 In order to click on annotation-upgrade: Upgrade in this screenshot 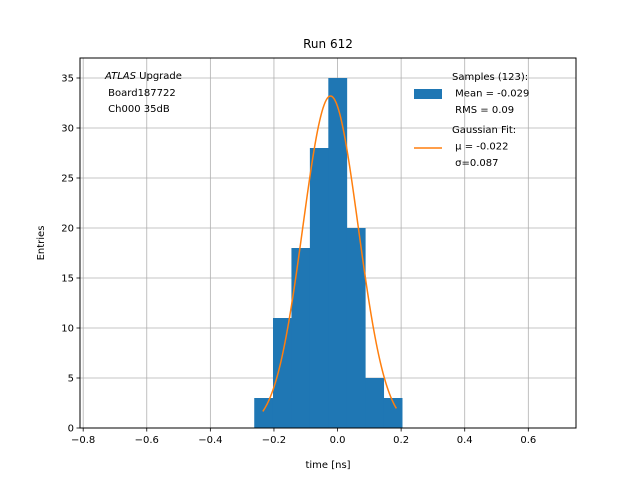, I will do `click(159, 76)`.